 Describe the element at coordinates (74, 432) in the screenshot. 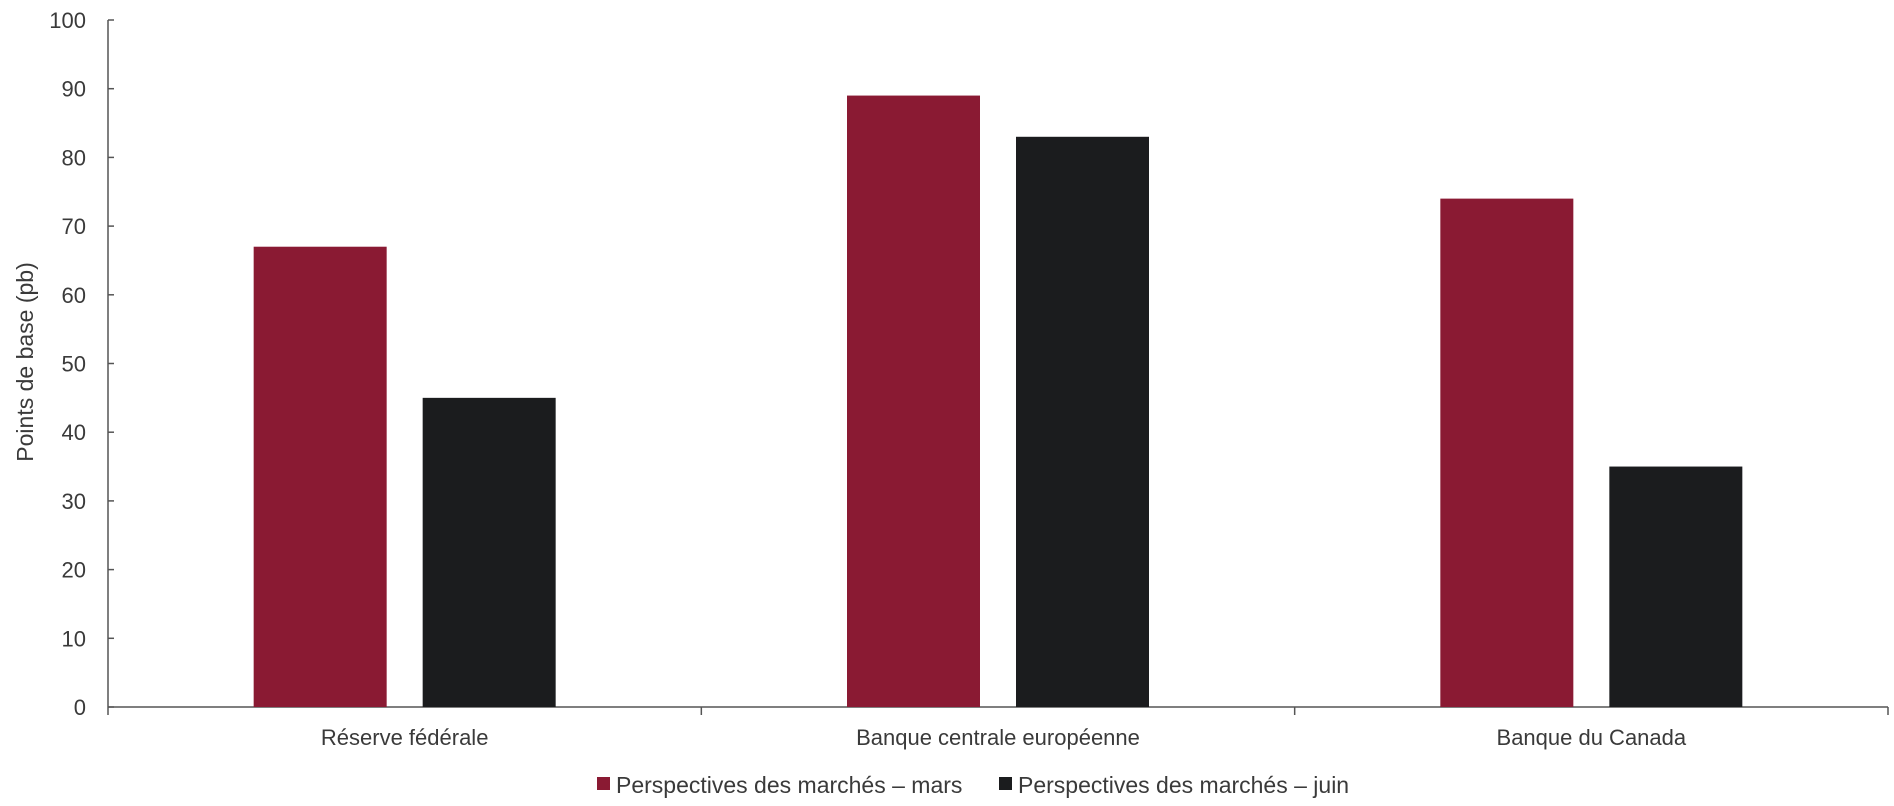

I see `y-tick-label: 40` at that location.